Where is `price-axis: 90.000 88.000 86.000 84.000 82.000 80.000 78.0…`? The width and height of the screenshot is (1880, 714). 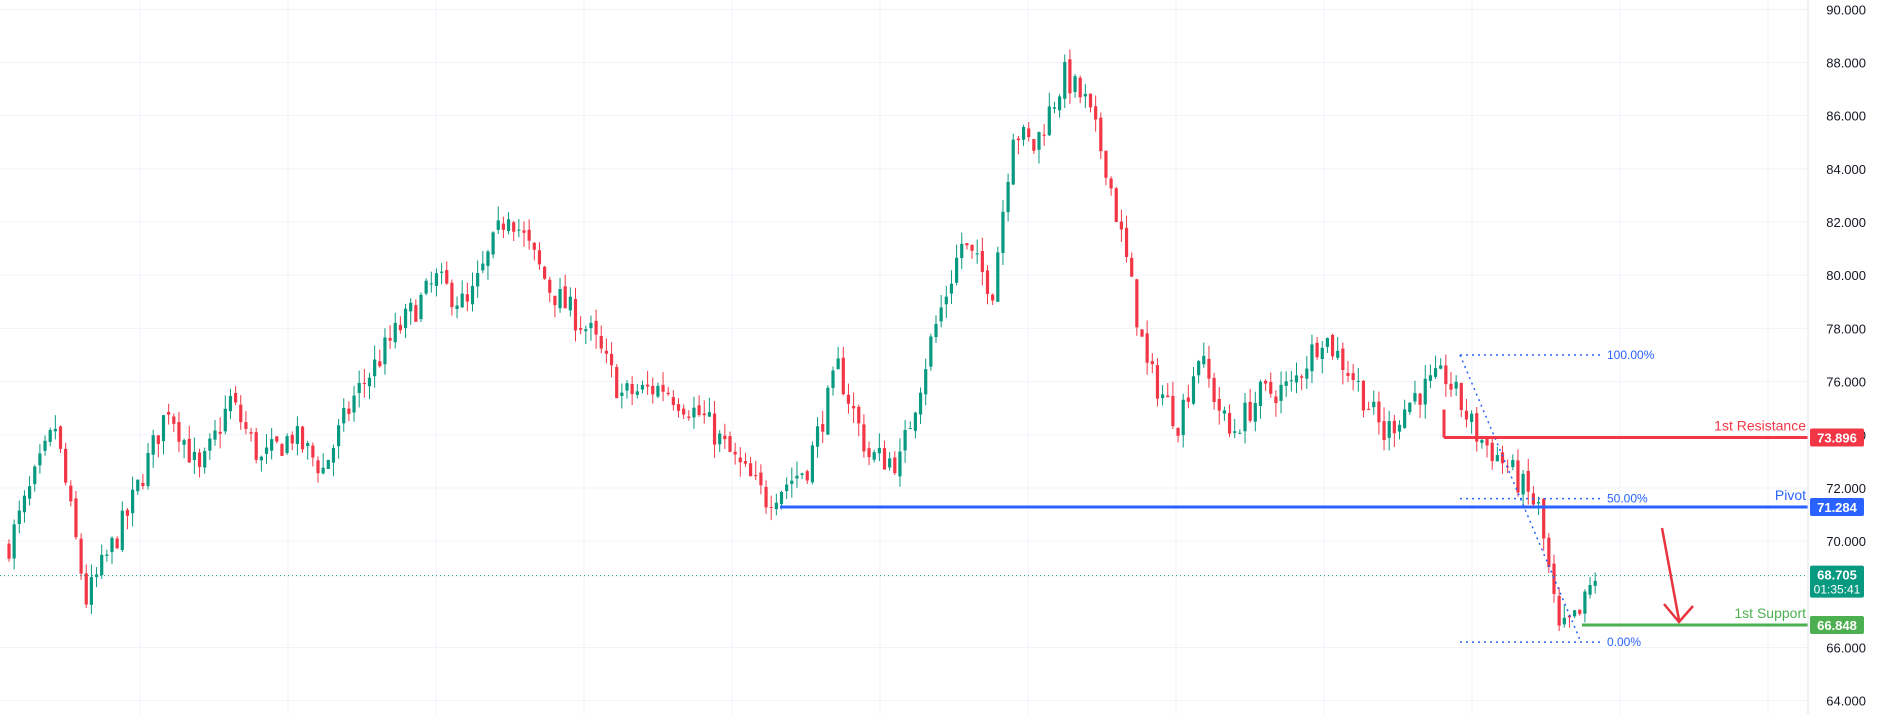 price-axis: 90.000 88.000 86.000 84.000 82.000 80.000 78.0… is located at coordinates (1836, 357).